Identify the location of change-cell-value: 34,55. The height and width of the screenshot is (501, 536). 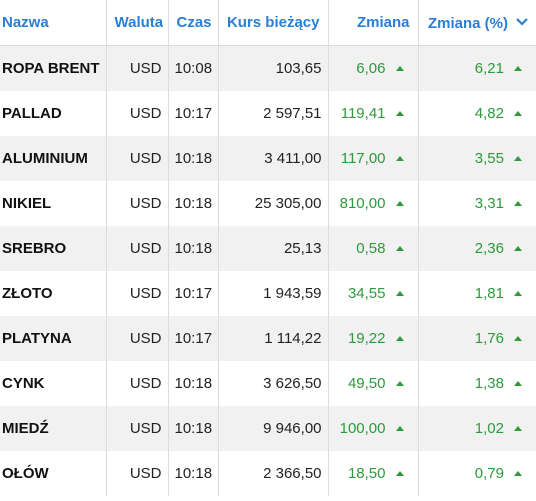
(366, 293).